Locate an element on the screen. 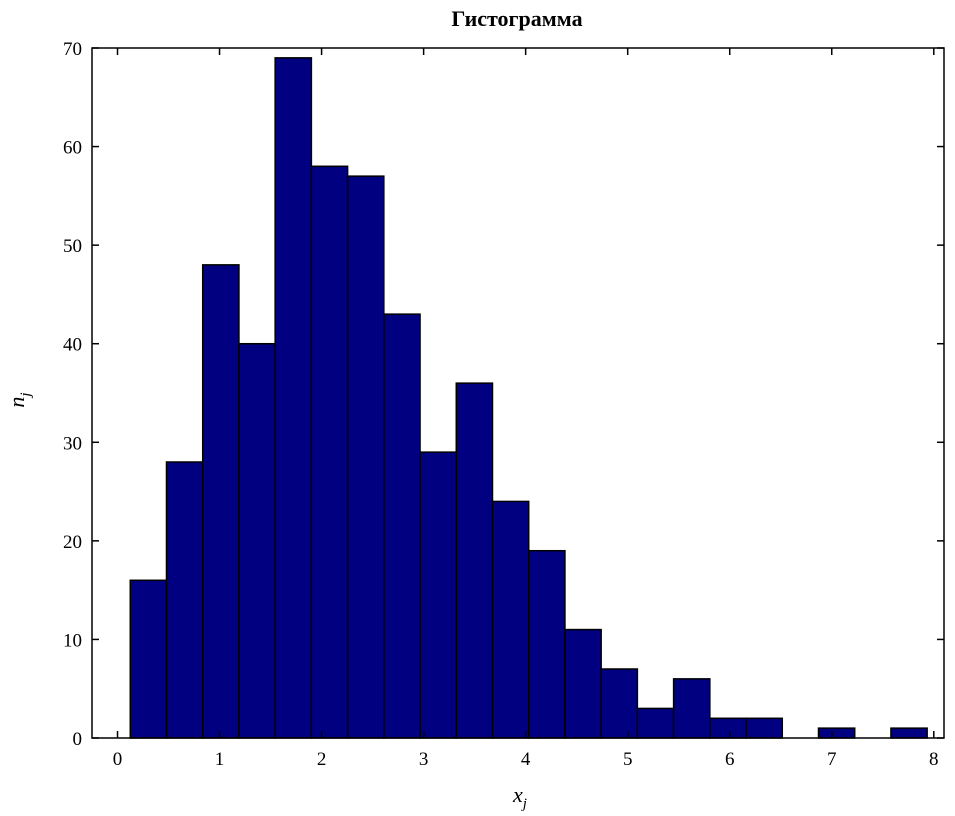 The height and width of the screenshot is (816, 955). y-tick-label: 0 is located at coordinates (78, 739).